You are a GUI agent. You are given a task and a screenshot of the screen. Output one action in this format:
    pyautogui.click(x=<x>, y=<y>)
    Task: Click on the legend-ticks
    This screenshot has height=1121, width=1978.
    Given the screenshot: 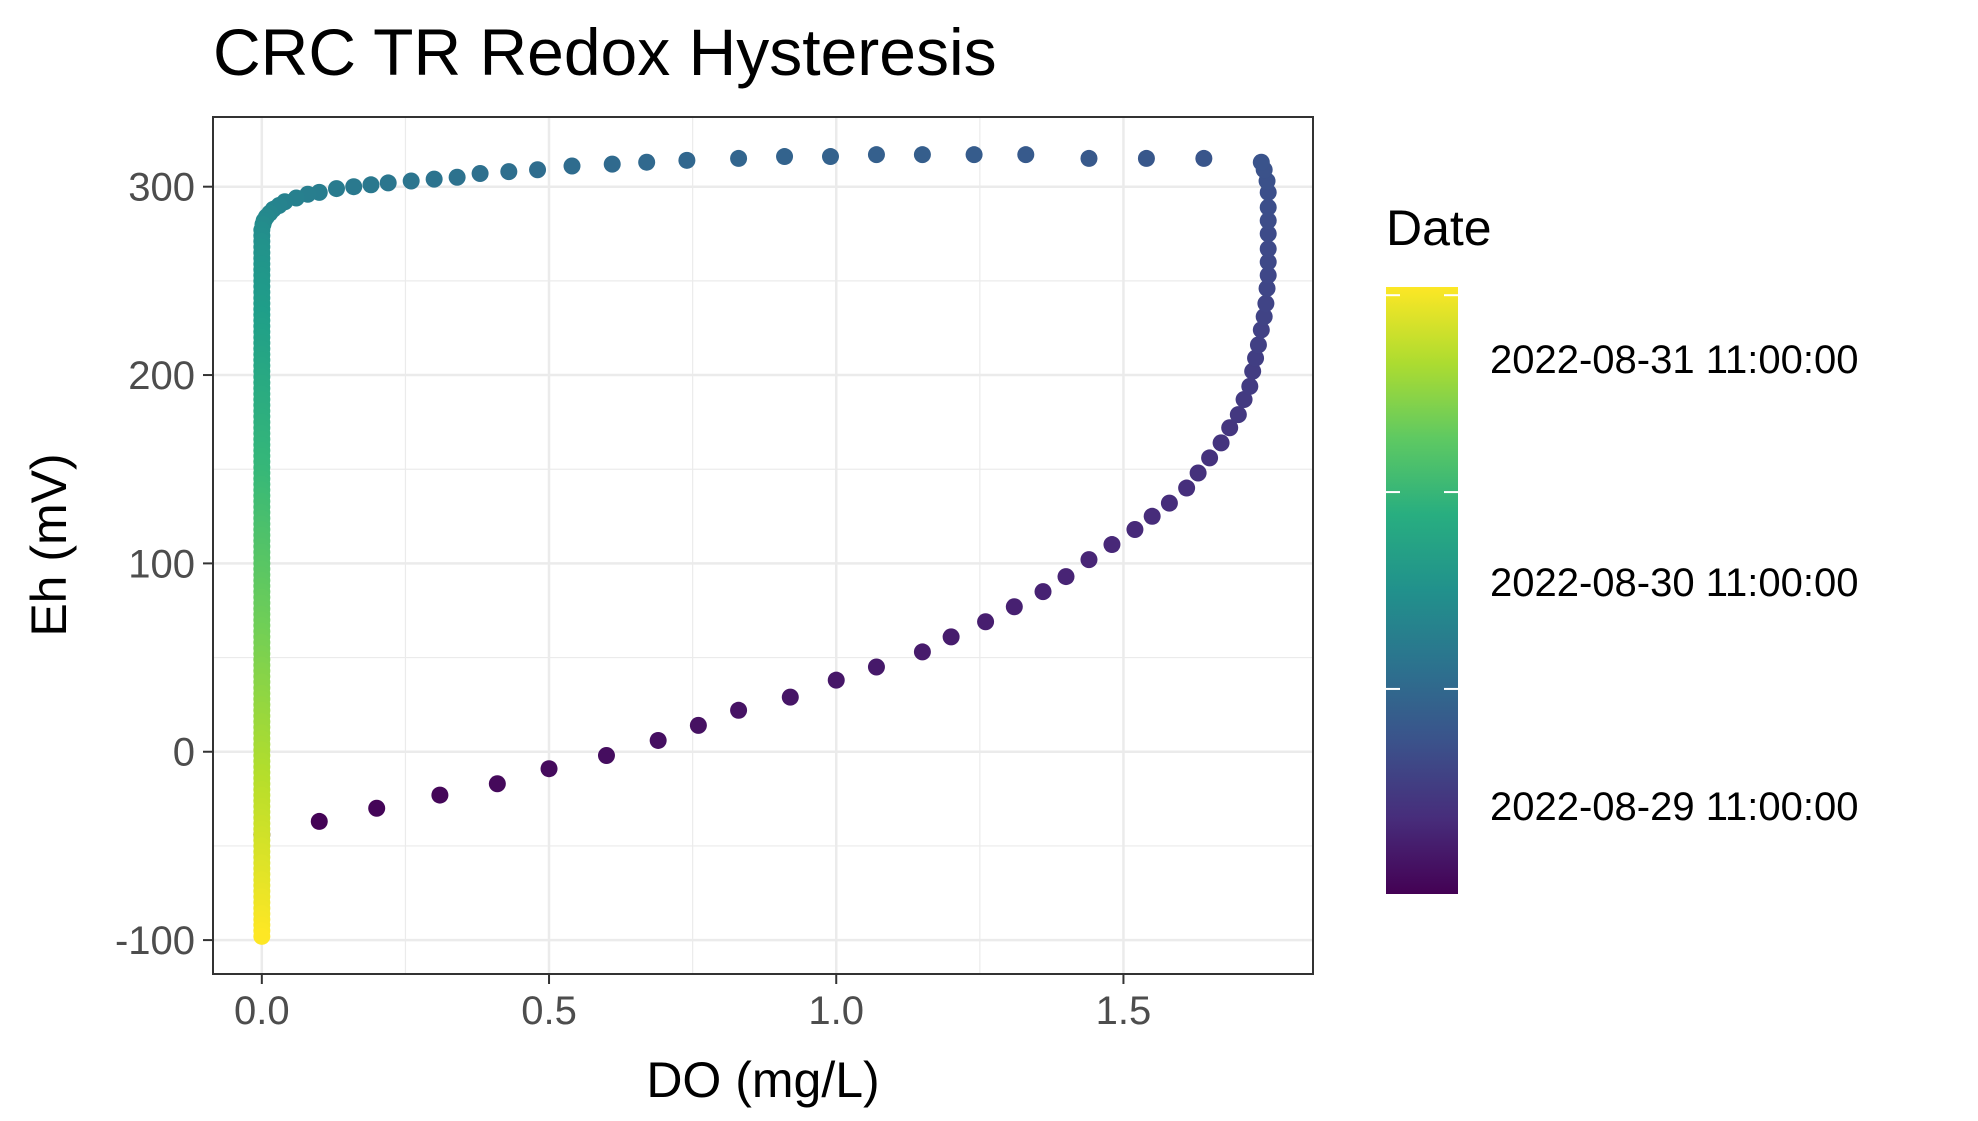 What is the action you would take?
    pyautogui.click(x=1422, y=492)
    